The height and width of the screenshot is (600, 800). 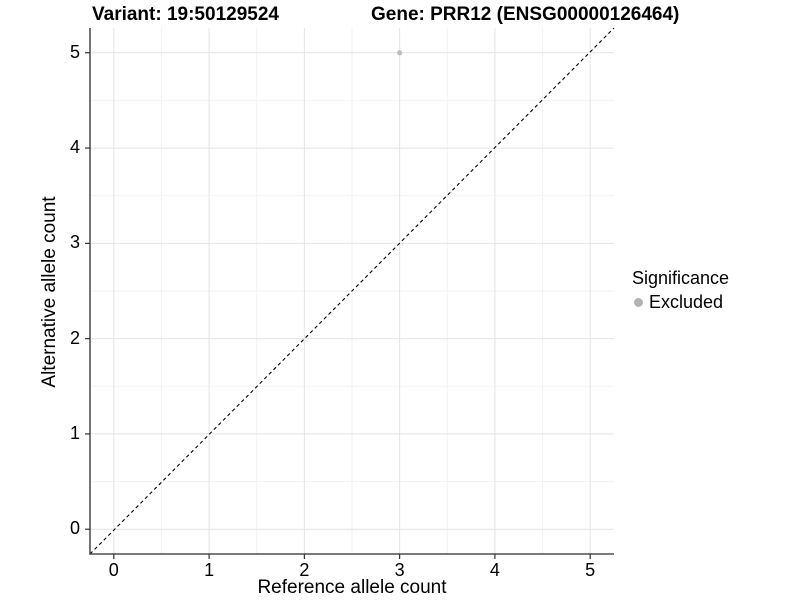 I want to click on plot-title-variant: Variant: 19:50129524, so click(x=185, y=14).